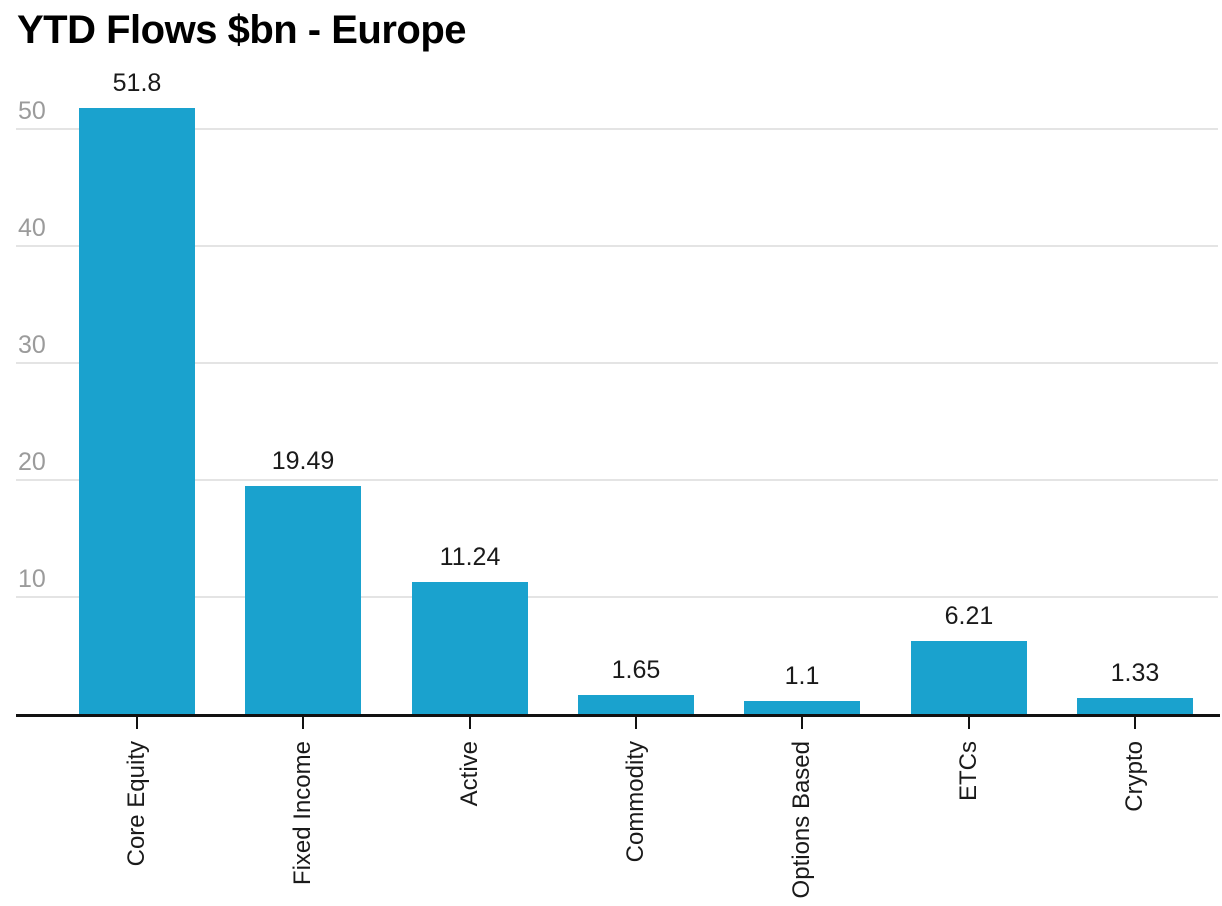  Describe the element at coordinates (136, 804) in the screenshot. I see `x-axis-category-label: Core Equity` at that location.